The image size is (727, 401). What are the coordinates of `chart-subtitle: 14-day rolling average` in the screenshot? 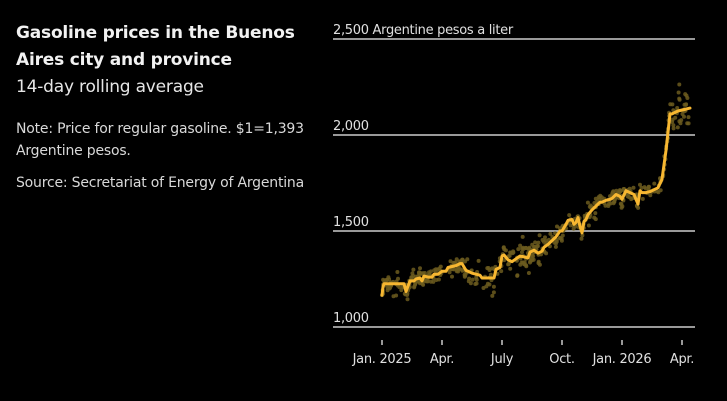 It's located at (110, 87).